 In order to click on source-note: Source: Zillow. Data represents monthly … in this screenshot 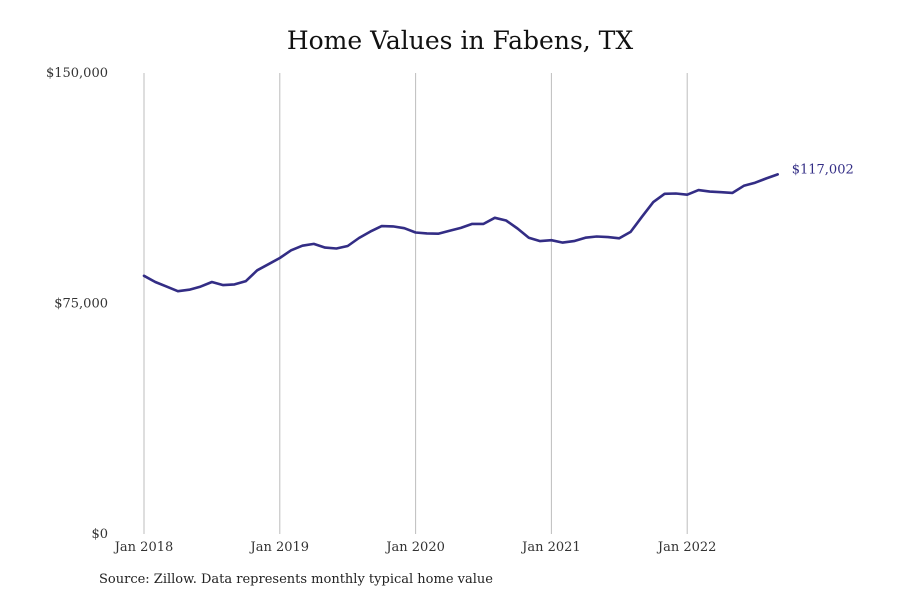, I will do `click(296, 579)`.